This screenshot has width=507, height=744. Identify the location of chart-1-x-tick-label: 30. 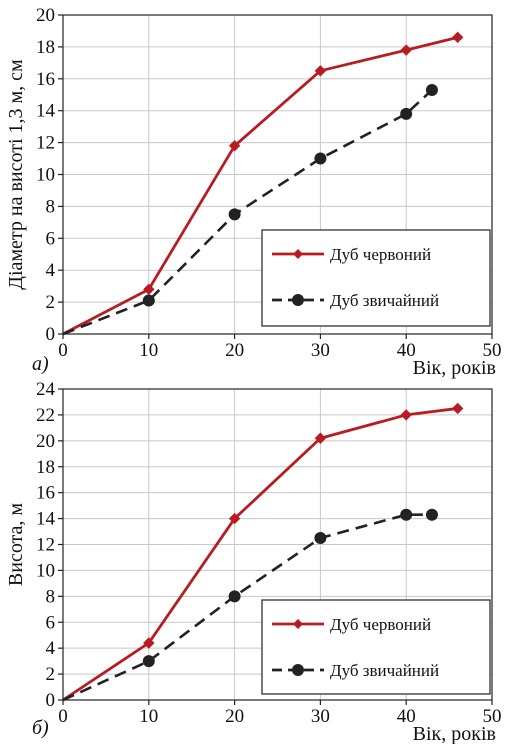
(320, 716).